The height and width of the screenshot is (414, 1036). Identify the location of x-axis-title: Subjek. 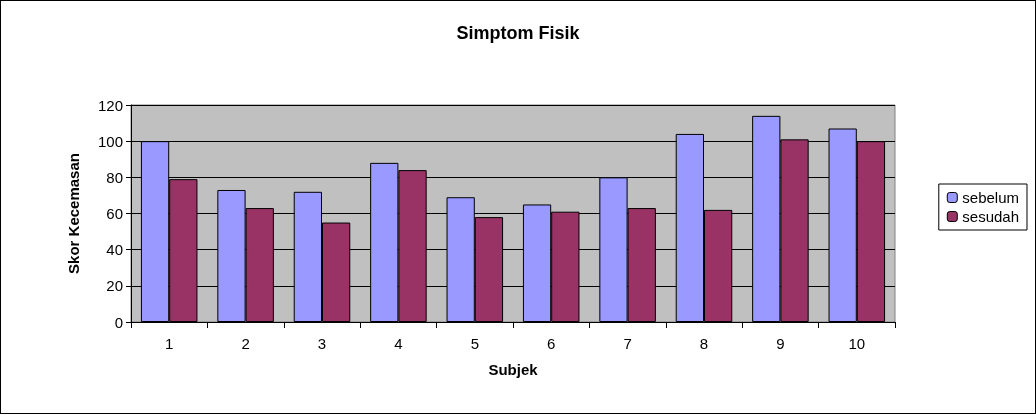
(513, 369).